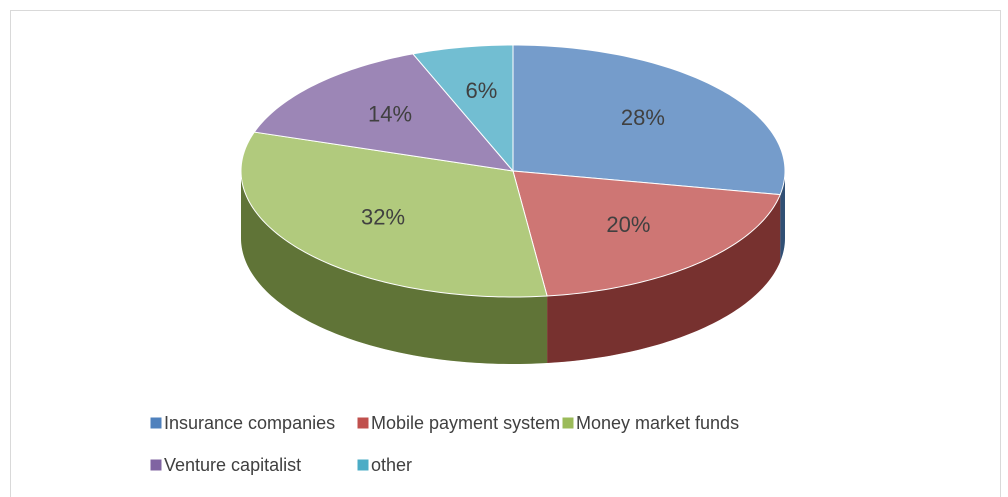  What do you see at coordinates (643, 117) in the screenshot?
I see `data-label: 28%` at bounding box center [643, 117].